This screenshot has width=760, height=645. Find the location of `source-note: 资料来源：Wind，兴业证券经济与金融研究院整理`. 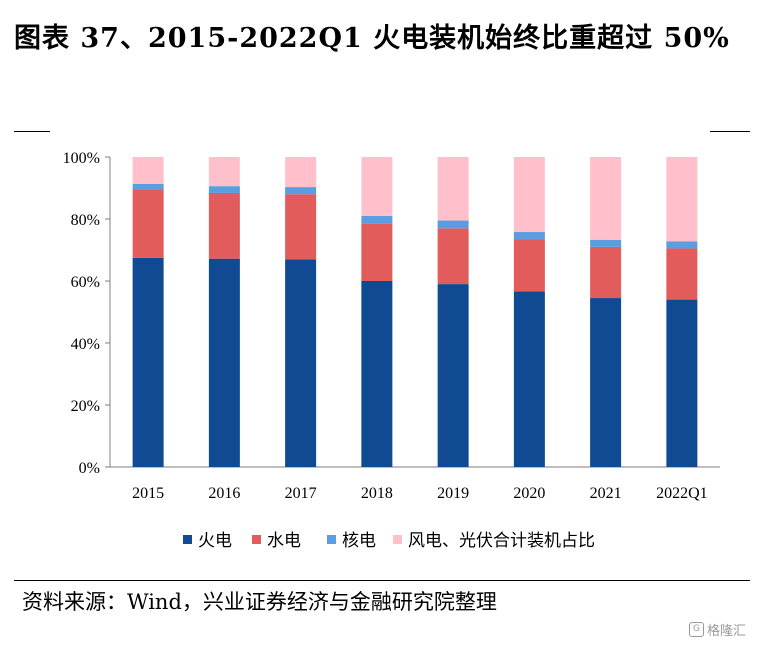

source-note: 资料来源：Wind，兴业证券经济与金融研究院整理 is located at coordinates (259, 602).